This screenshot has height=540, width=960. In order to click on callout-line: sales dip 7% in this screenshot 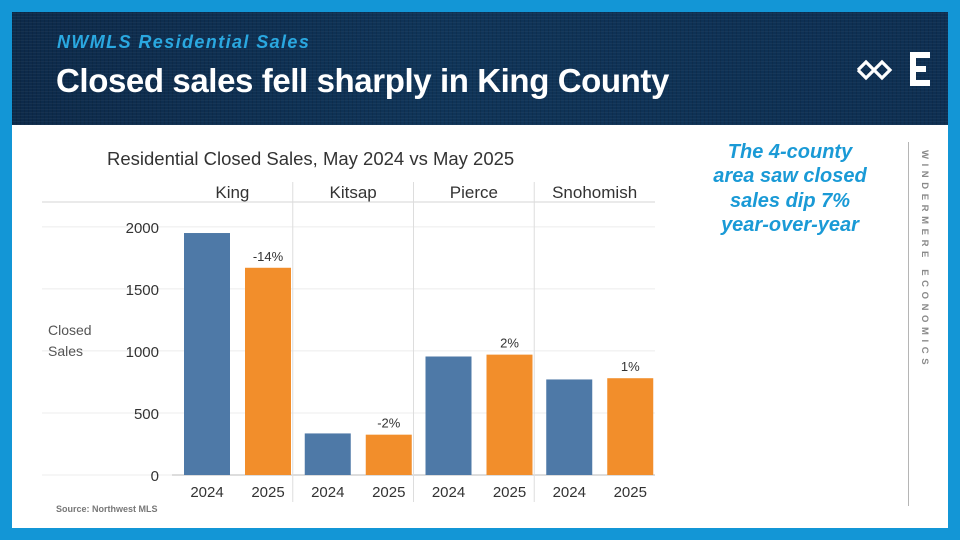, I will do `click(790, 200)`.